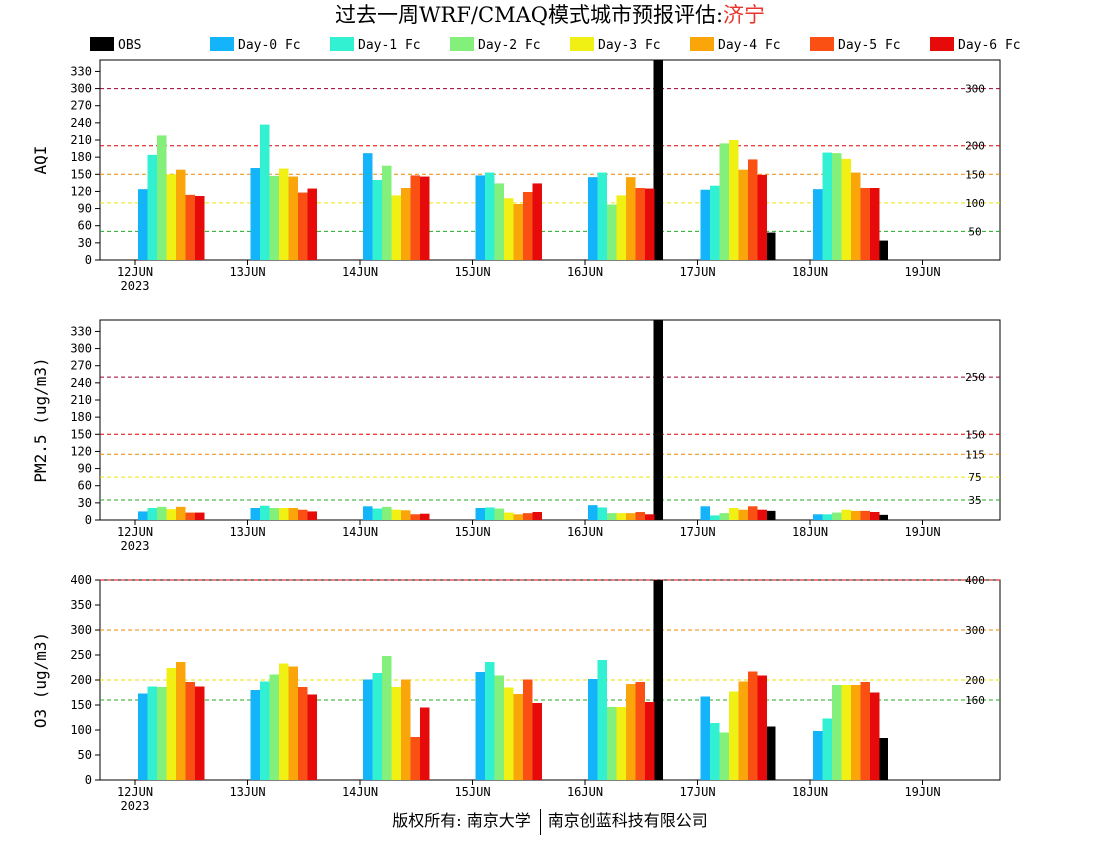 The image size is (1100, 850). What do you see at coordinates (975, 434) in the screenshot?
I see `pm25-threshold-label: 150` at bounding box center [975, 434].